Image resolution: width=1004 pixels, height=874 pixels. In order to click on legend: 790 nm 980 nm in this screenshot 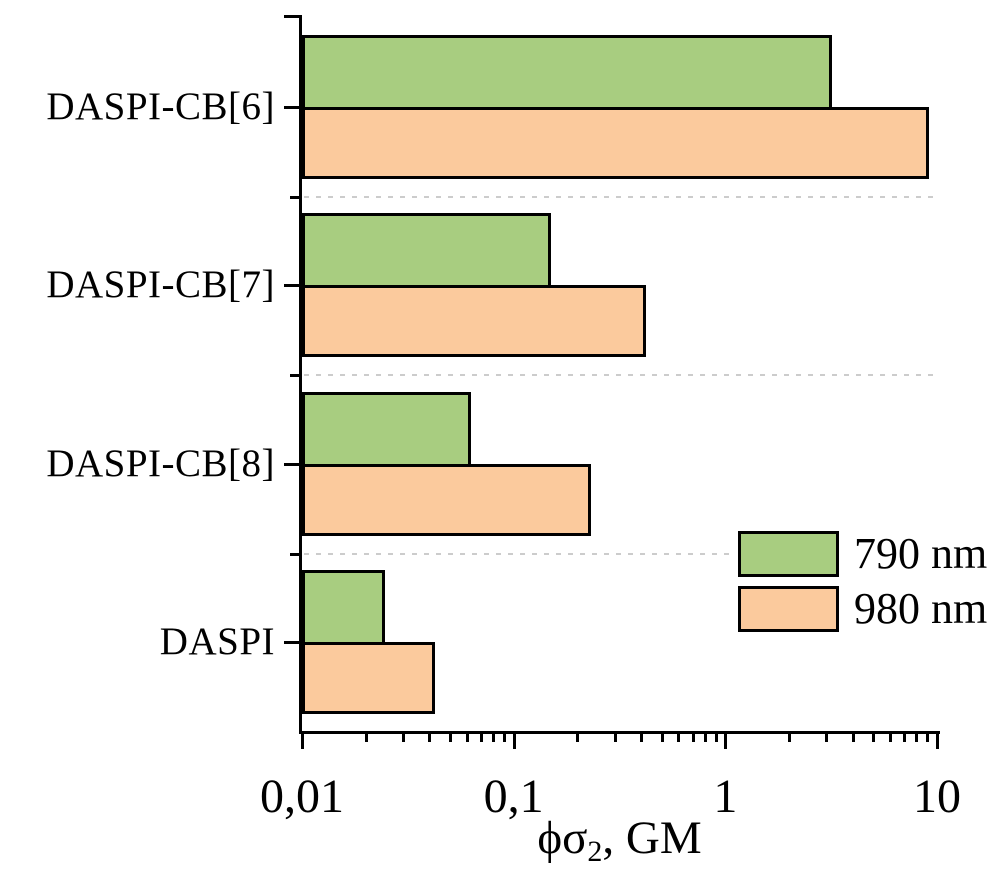, I will do `click(864, 581)`.